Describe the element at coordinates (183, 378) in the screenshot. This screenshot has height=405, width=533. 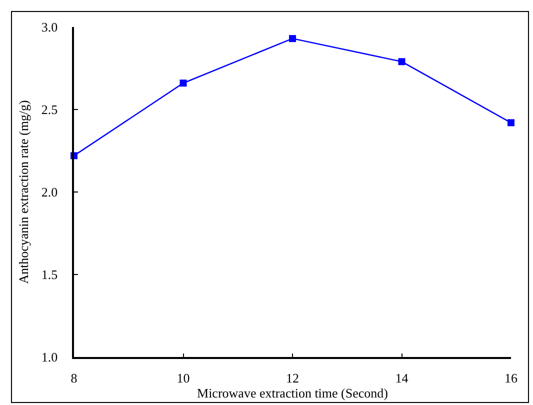
I see `x-tick-label: 10` at that location.